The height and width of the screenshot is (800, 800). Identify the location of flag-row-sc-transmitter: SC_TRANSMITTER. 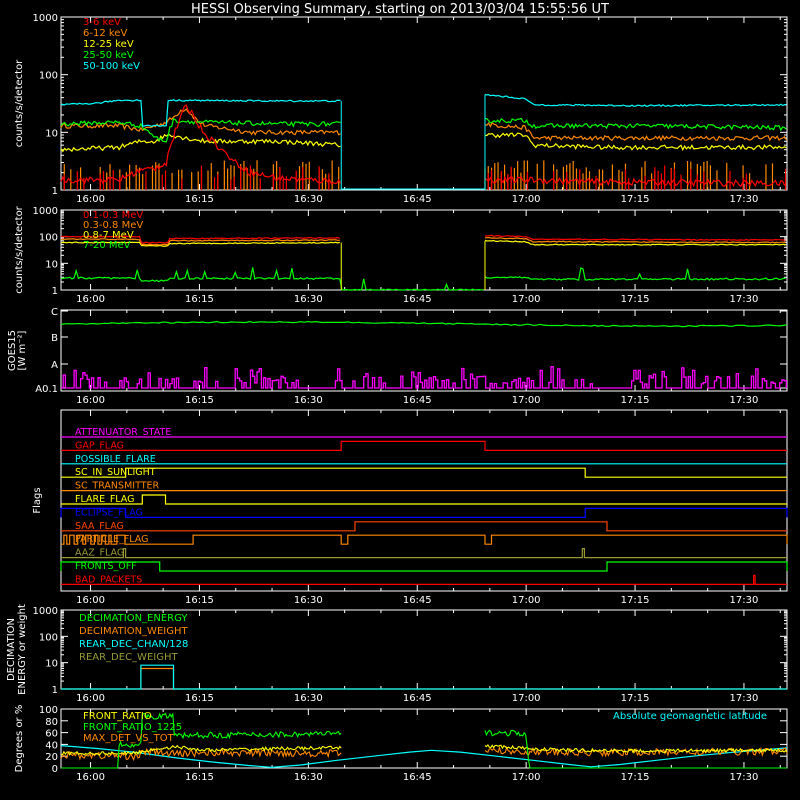
(424, 486).